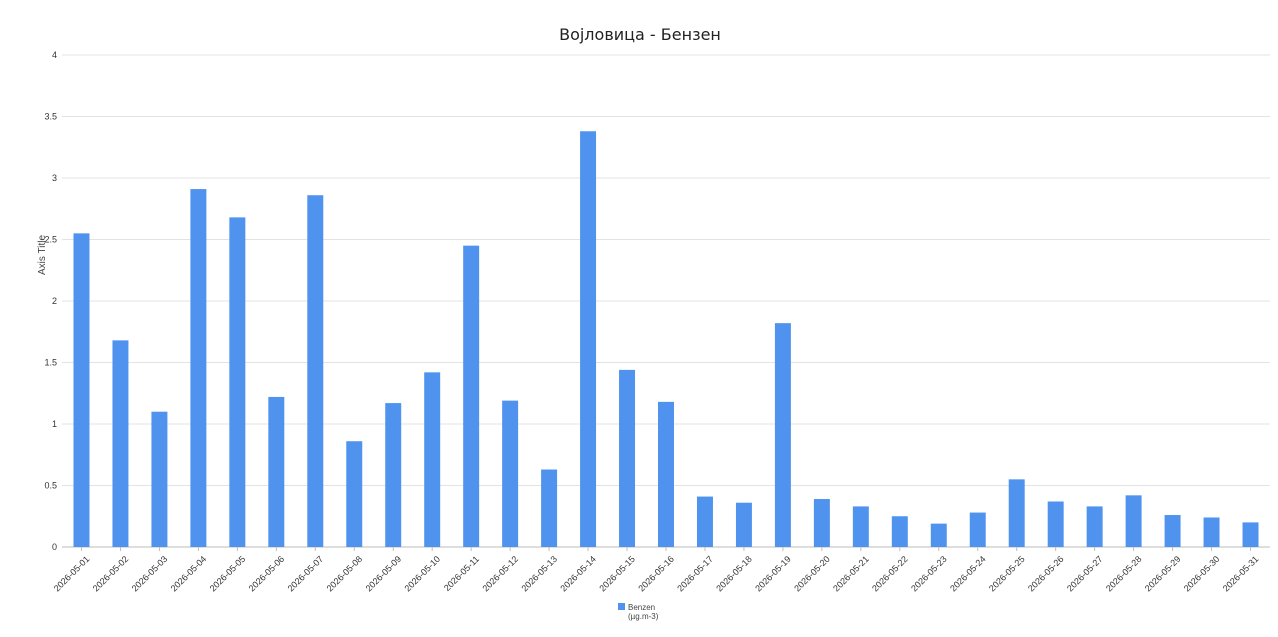 This screenshot has height=637, width=1278. Describe the element at coordinates (1046, 574) in the screenshot. I see `x-tick-label: 2026-05-26` at that location.